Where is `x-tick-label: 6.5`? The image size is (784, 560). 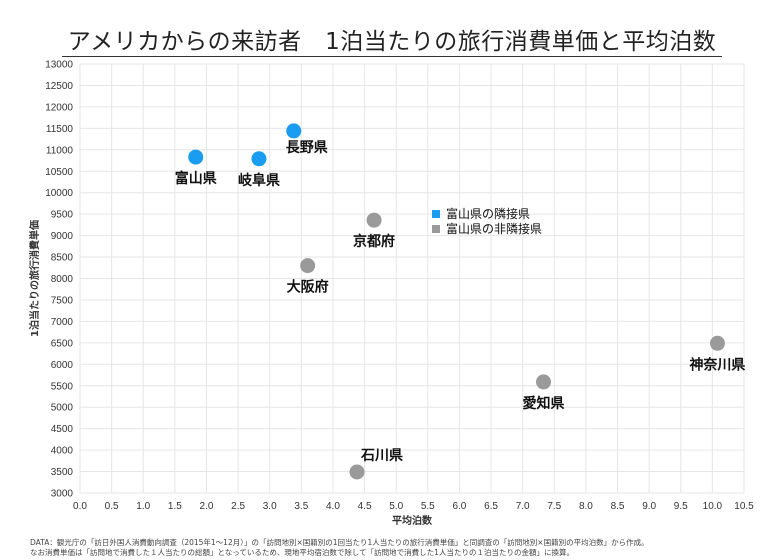
x-tick-label: 6.5 is located at coordinates (491, 506).